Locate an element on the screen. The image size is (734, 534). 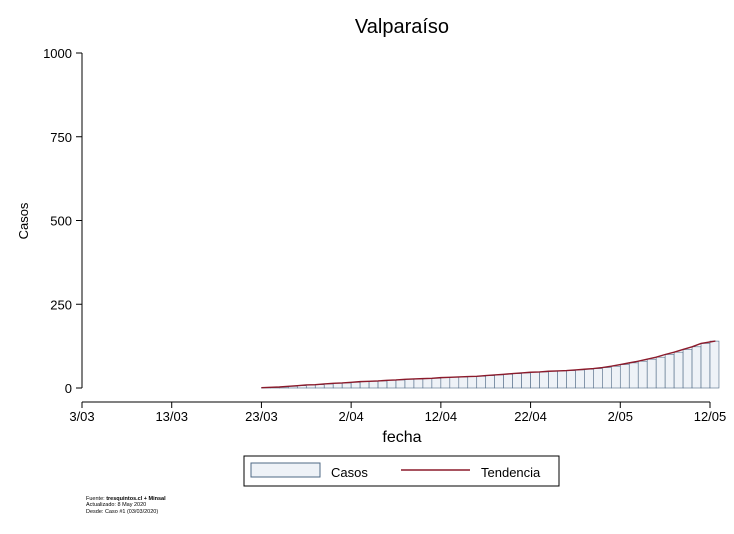
y-tick-label: 250 is located at coordinates (61, 304).